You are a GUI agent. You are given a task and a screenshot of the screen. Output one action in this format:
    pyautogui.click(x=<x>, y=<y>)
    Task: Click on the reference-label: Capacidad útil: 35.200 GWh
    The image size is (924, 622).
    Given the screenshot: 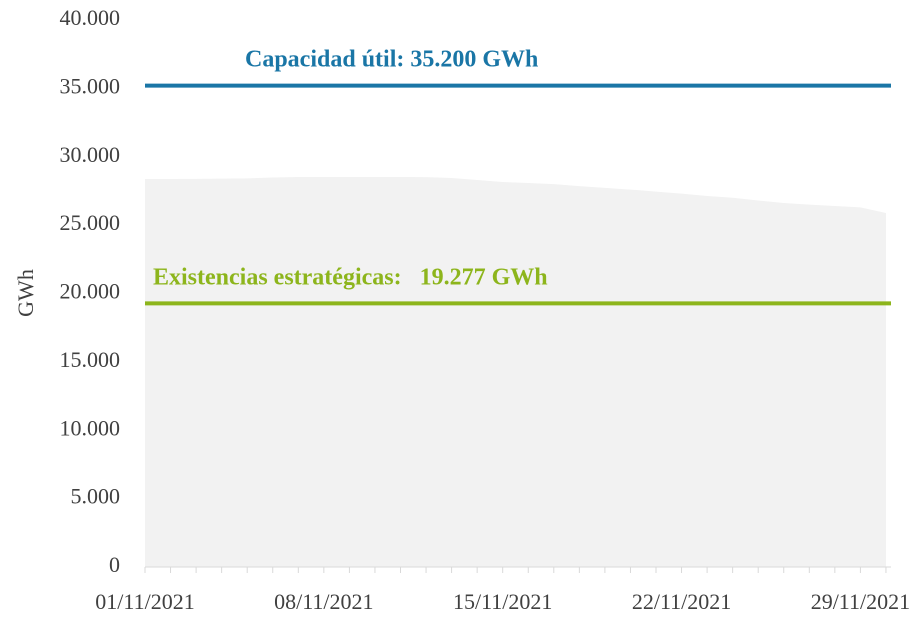 What is the action you would take?
    pyautogui.click(x=391, y=60)
    